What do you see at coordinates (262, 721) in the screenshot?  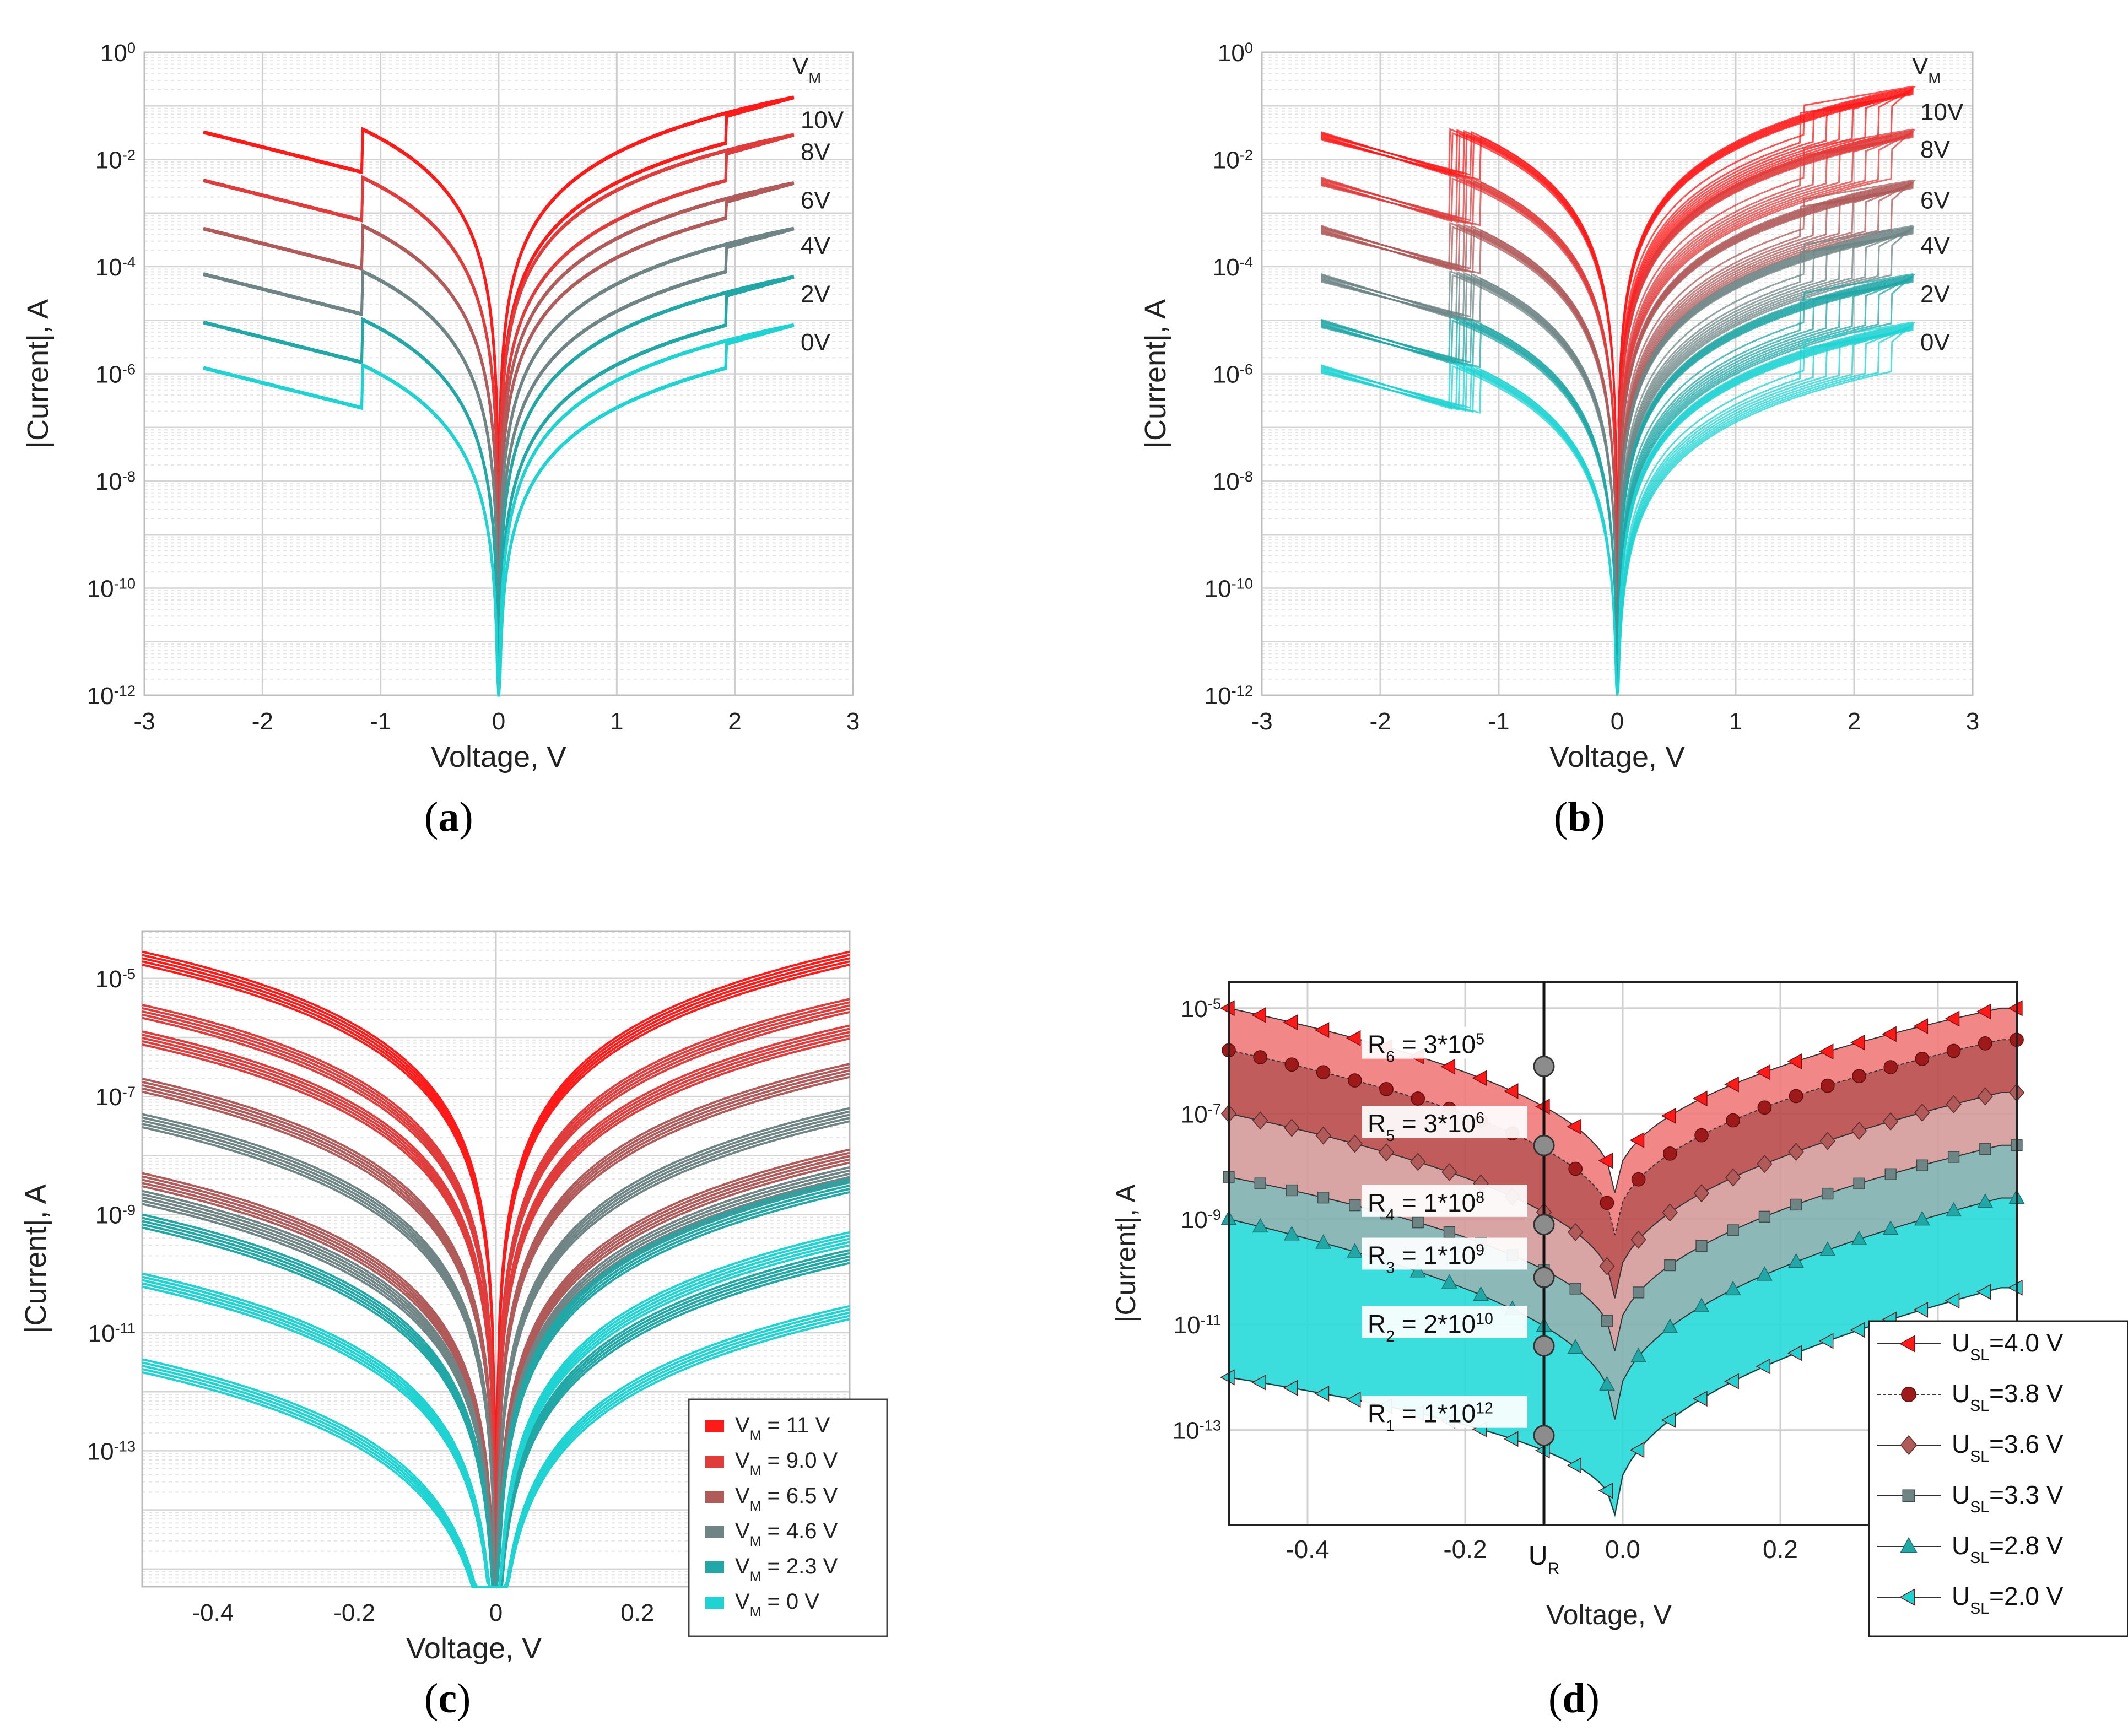 I see `x-tick-label-part: -2` at bounding box center [262, 721].